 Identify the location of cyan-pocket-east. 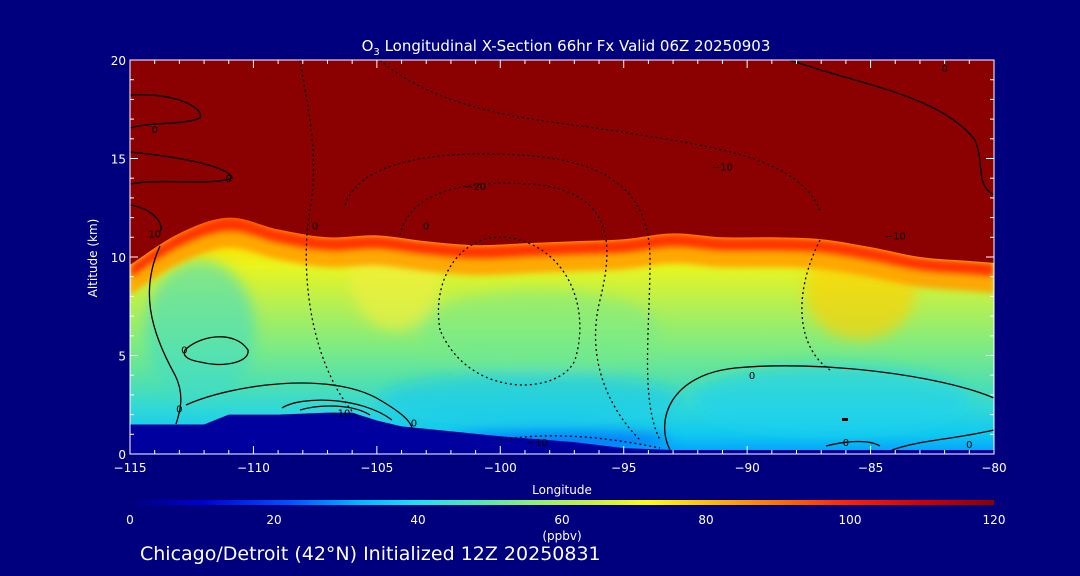
(830, 400).